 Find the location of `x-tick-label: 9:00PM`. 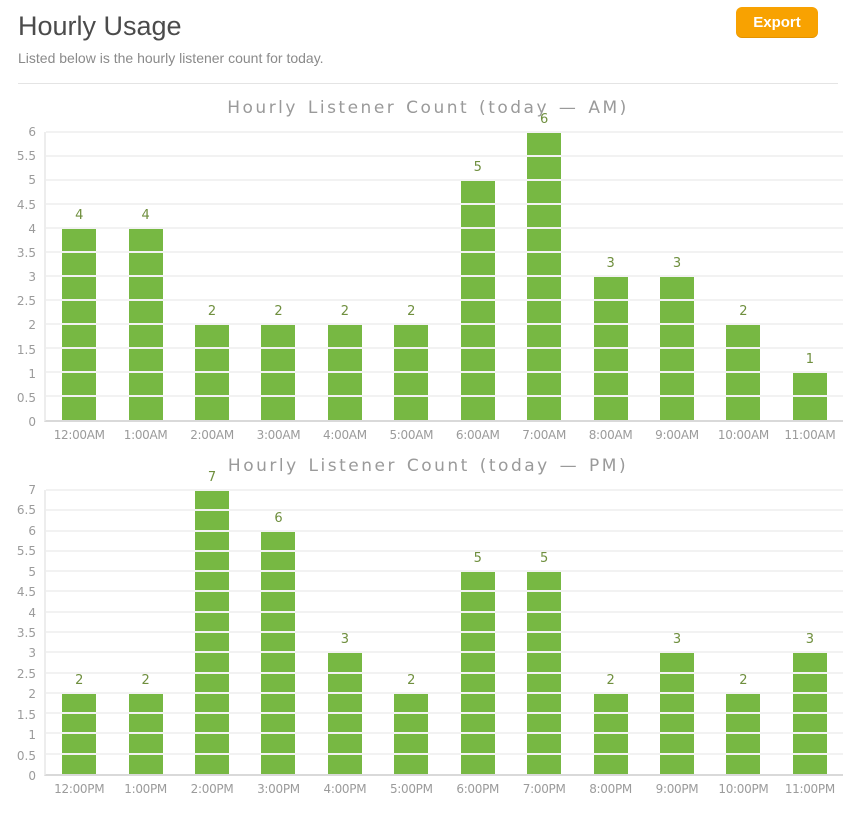

x-tick-label: 9:00PM is located at coordinates (677, 789).